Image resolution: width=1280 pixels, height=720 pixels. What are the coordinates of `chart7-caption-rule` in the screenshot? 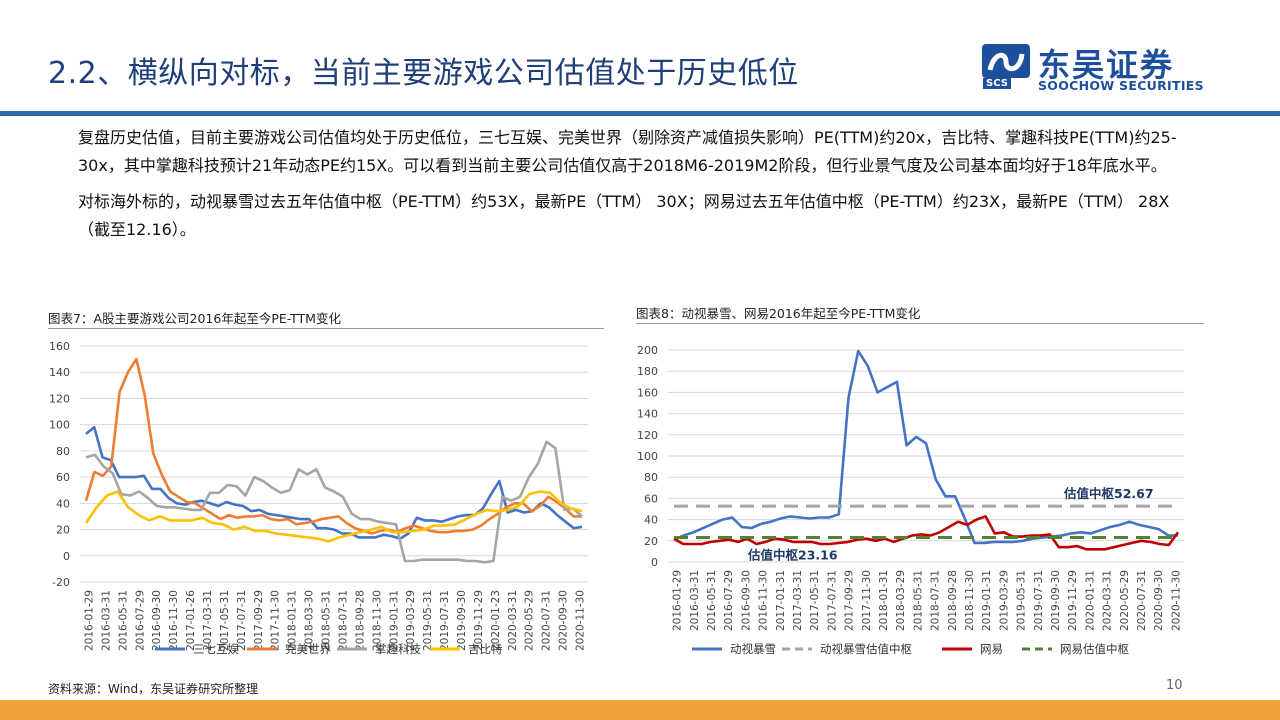 It's located at (326, 328).